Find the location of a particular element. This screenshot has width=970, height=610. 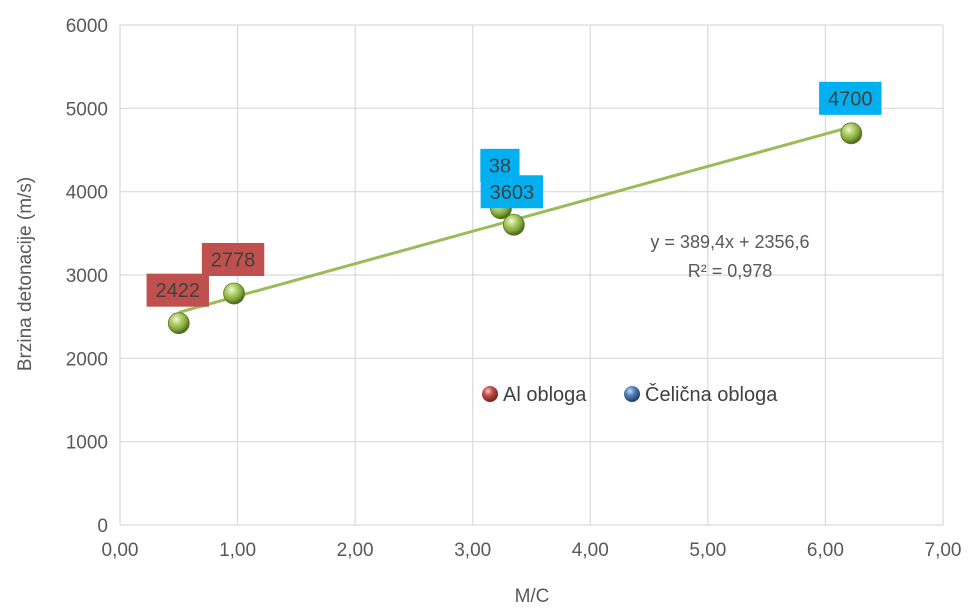

data-label: 2778 is located at coordinates (233, 261).